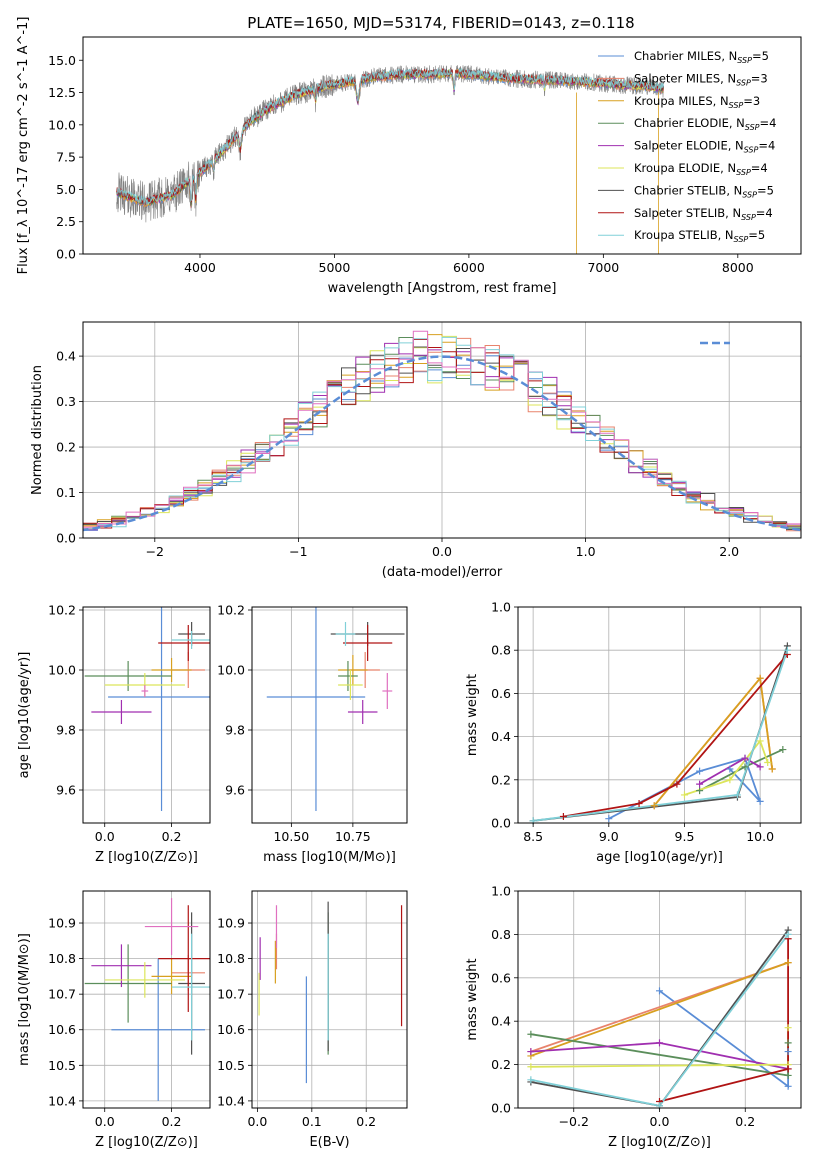 This screenshot has height=1170, width=819. What do you see at coordinates (62, 60) in the screenshot?
I see `y-tick-label: 15.0` at bounding box center [62, 60].